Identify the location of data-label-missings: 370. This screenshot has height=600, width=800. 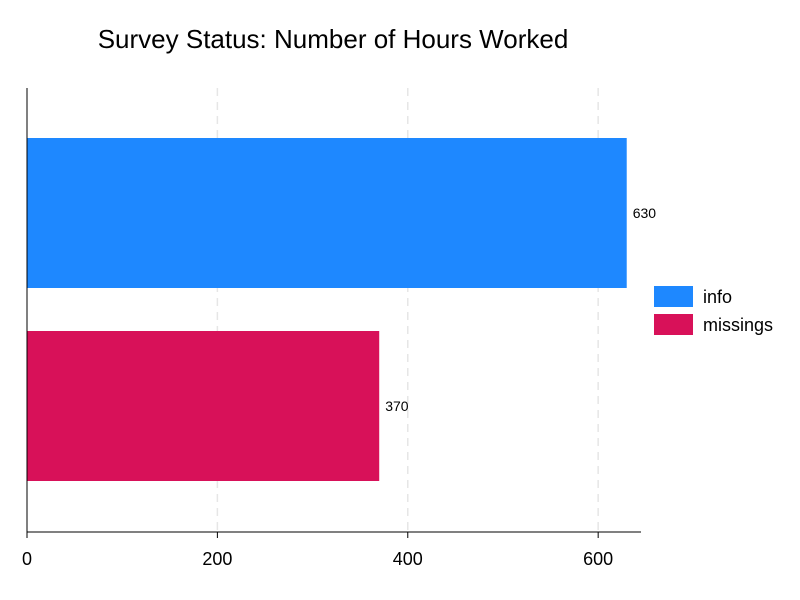
(397, 406).